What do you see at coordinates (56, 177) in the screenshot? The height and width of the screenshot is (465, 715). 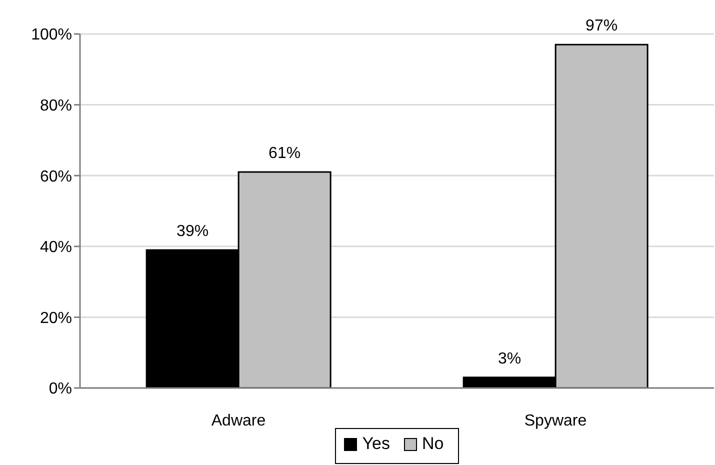 I see `y-tick-label: 60%` at bounding box center [56, 177].